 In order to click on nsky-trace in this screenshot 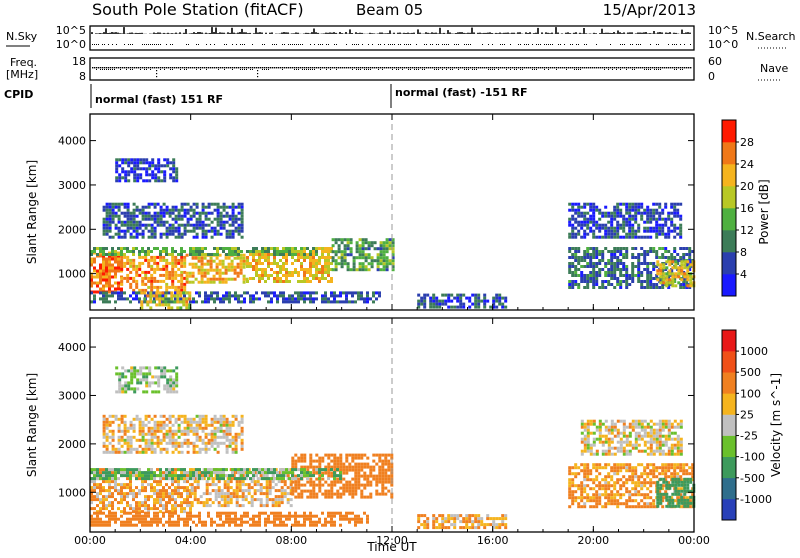, I will do `click(391, 36)`.